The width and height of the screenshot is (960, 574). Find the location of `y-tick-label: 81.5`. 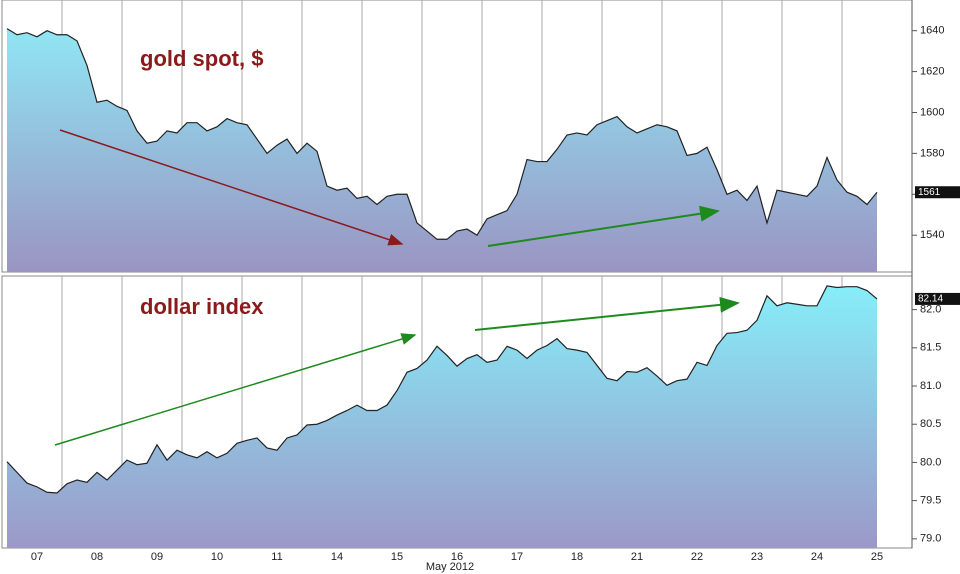

y-tick-label: 81.5 is located at coordinates (930, 348).